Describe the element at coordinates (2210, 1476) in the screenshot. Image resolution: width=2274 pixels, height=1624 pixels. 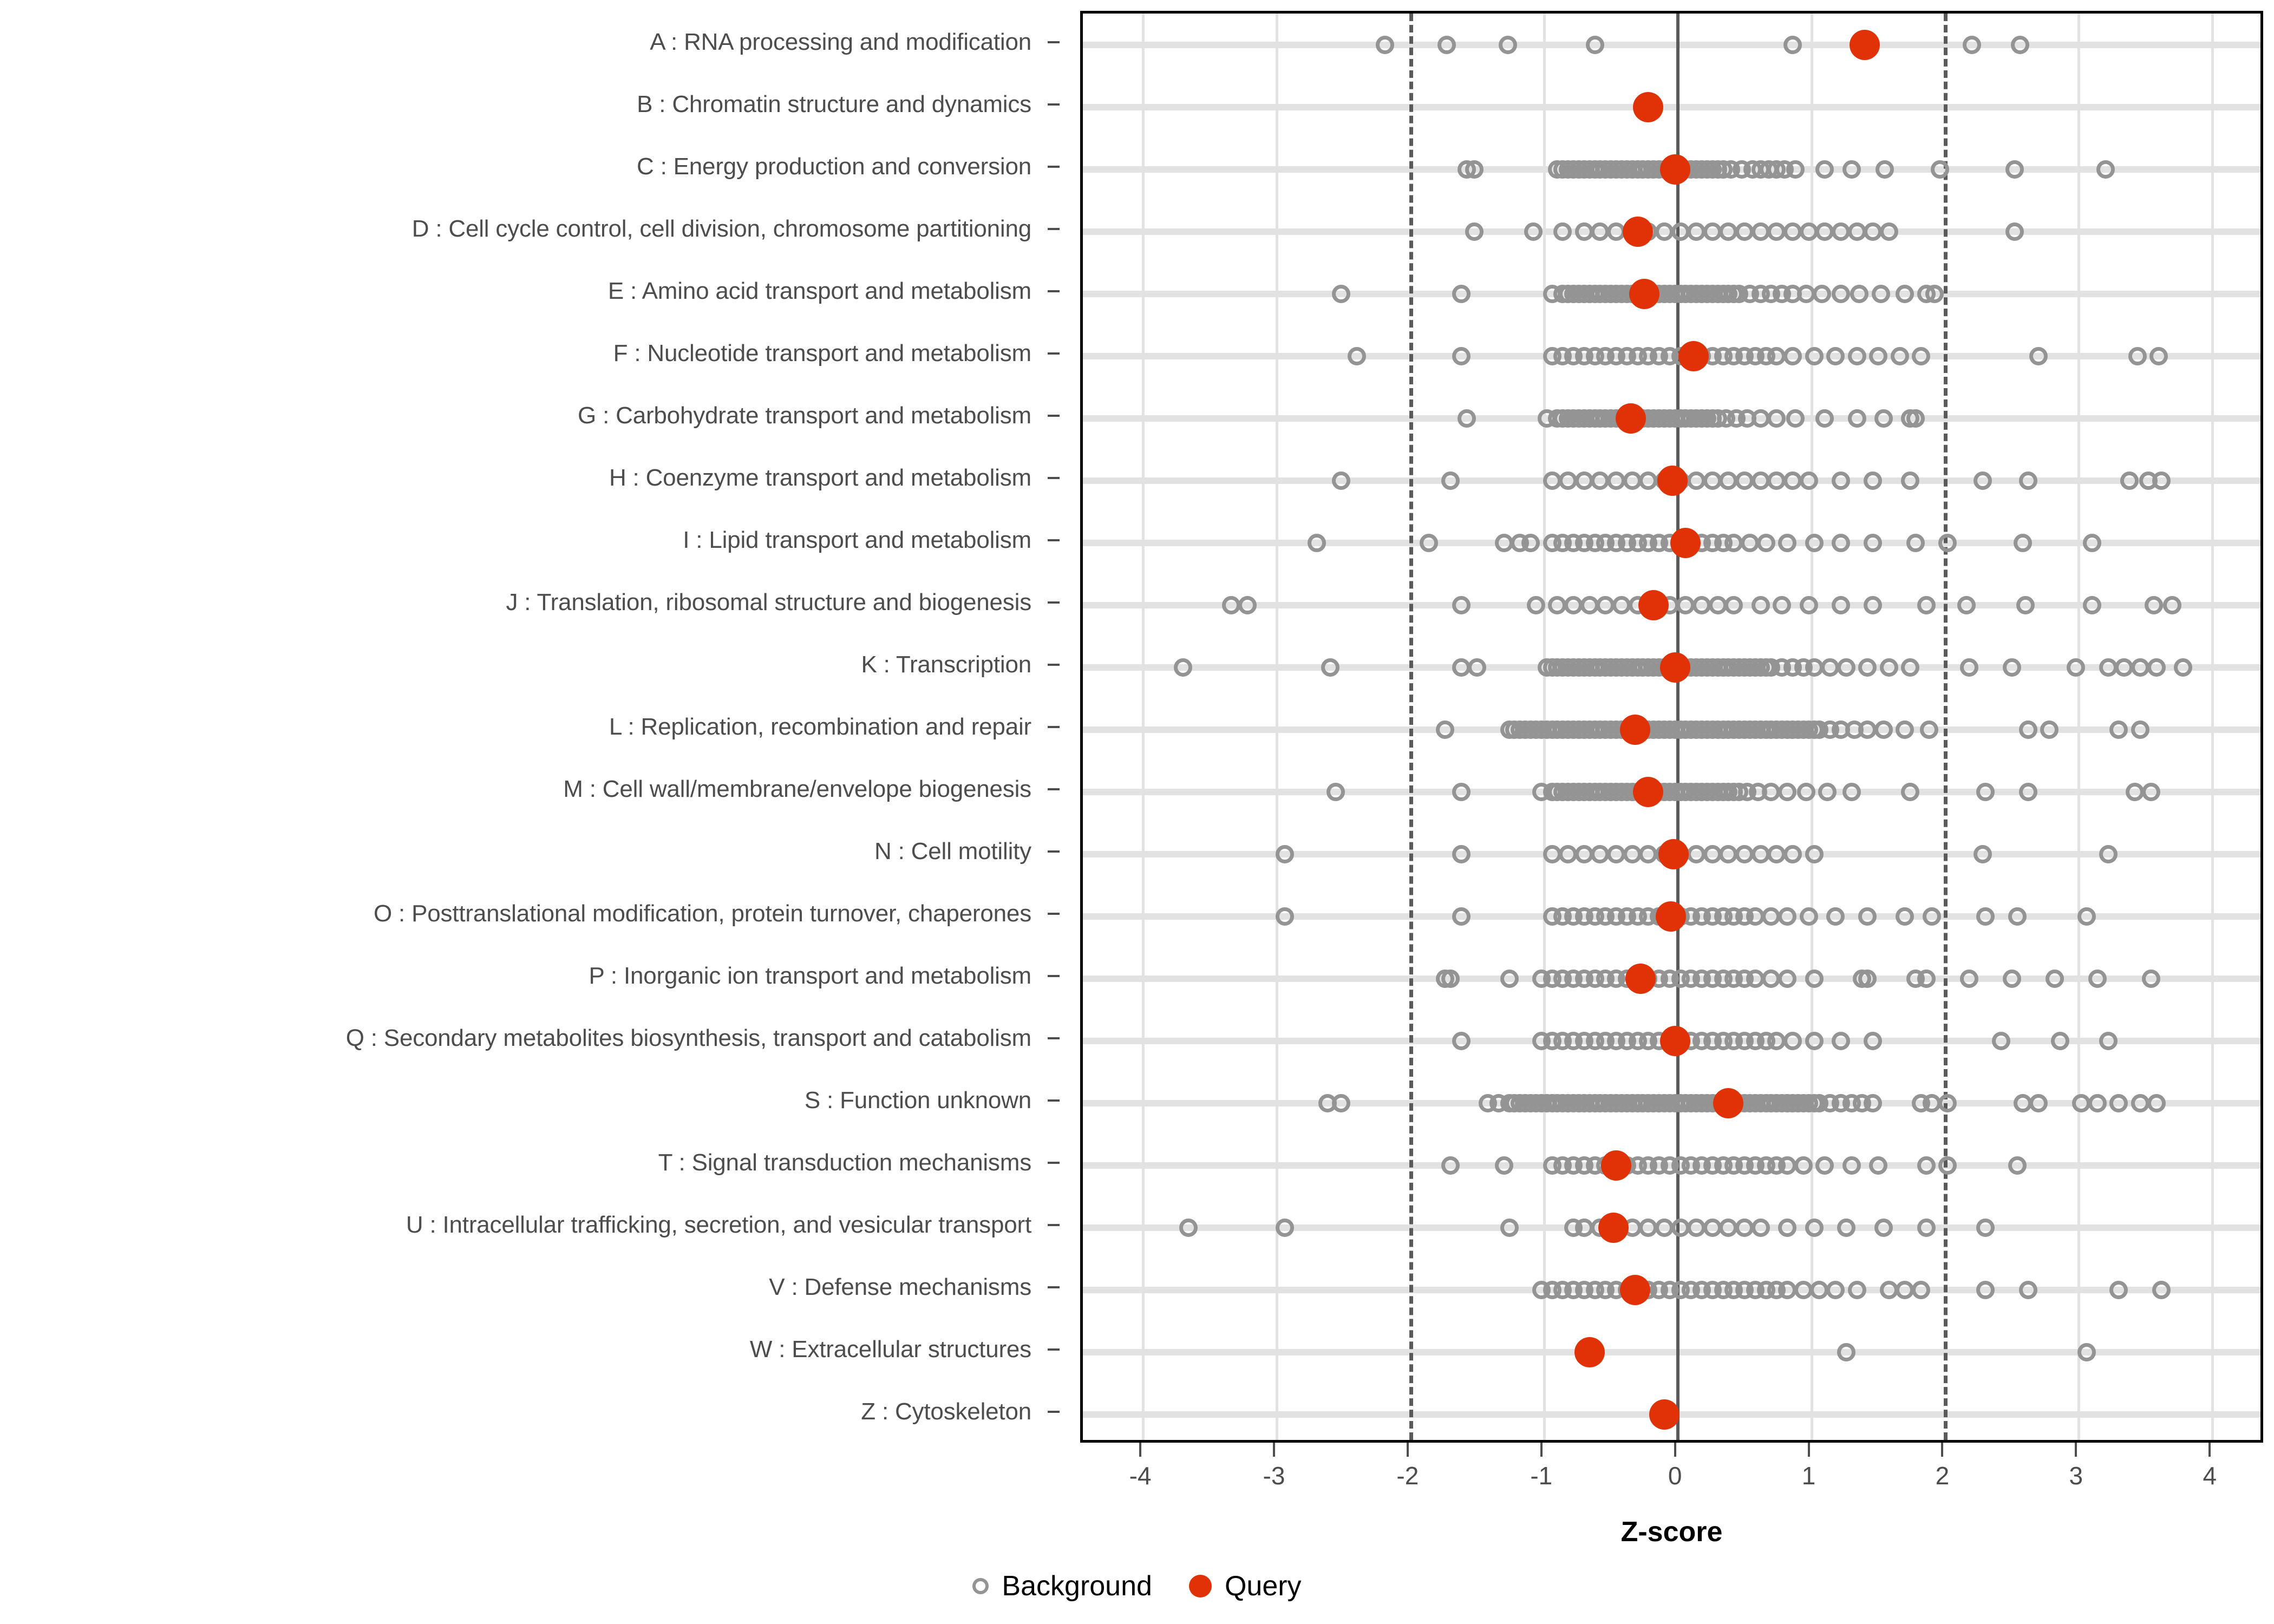
I see `x-axis-tick-label: 4` at that location.